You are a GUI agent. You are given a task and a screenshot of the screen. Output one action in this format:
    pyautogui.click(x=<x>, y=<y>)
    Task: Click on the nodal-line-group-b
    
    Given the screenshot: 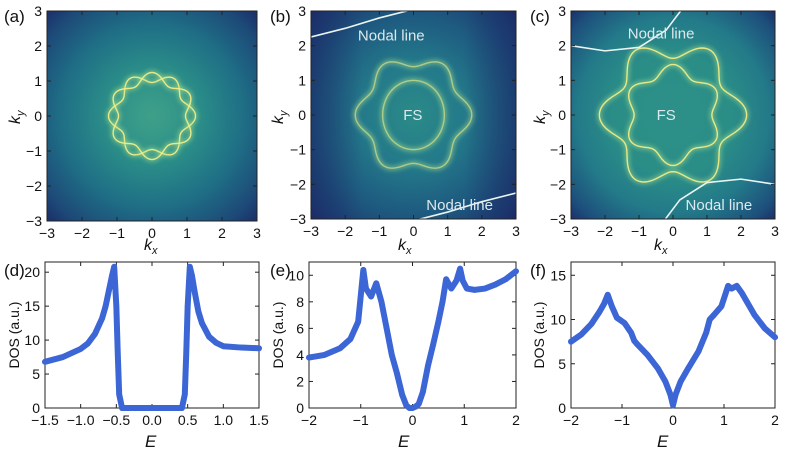 What is the action you would take?
    pyautogui.click(x=413, y=115)
    